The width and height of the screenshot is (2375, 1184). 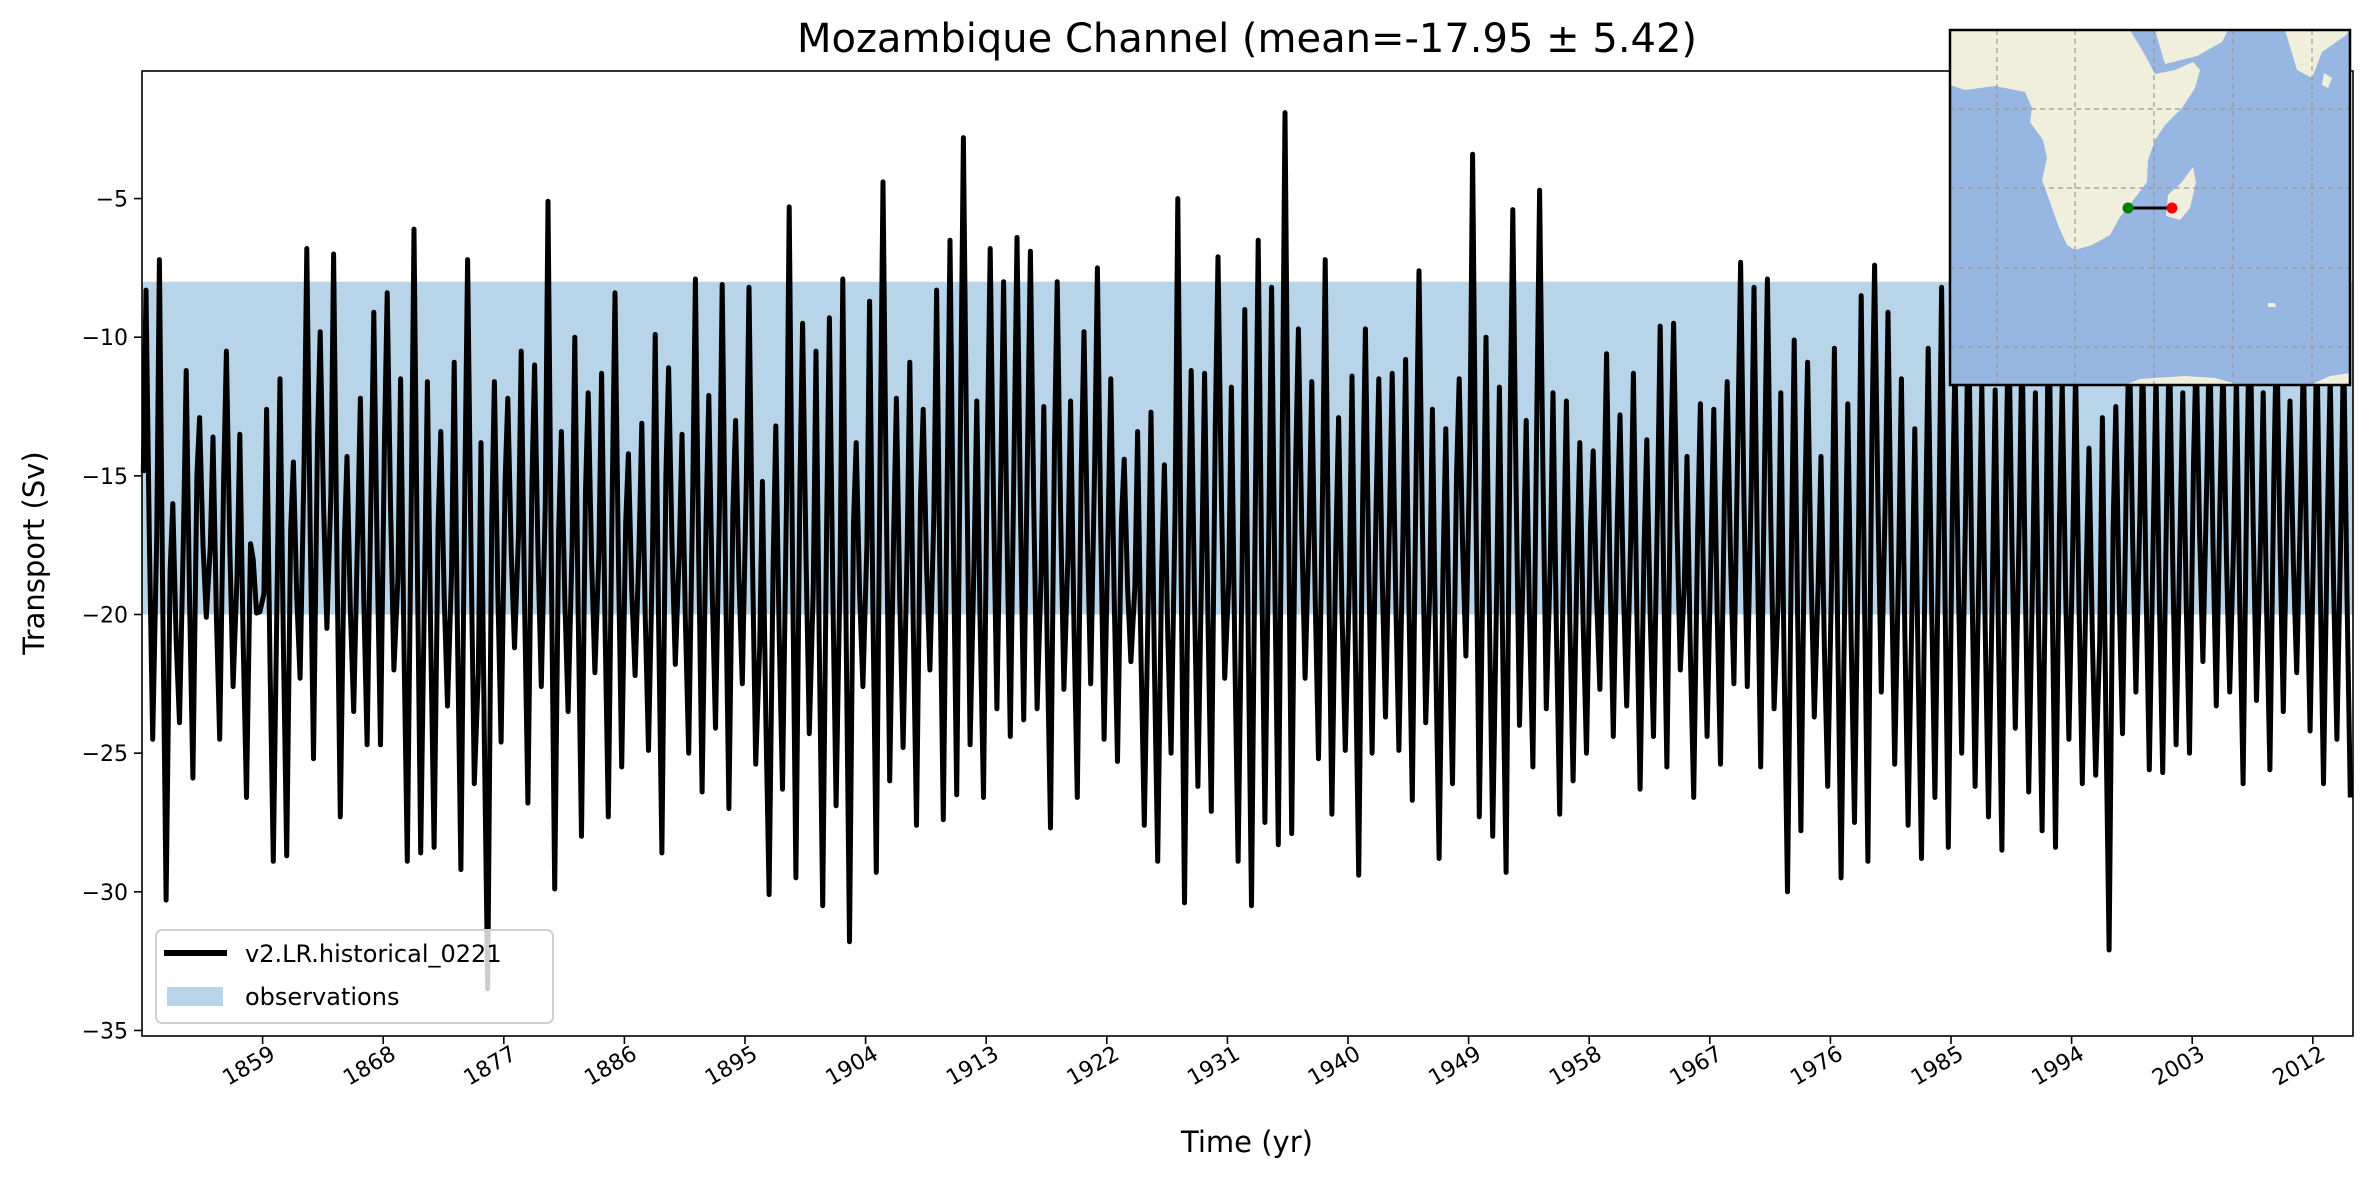 What do you see at coordinates (34, 553) in the screenshot?
I see `y-axis-label: Transport (Sv)` at bounding box center [34, 553].